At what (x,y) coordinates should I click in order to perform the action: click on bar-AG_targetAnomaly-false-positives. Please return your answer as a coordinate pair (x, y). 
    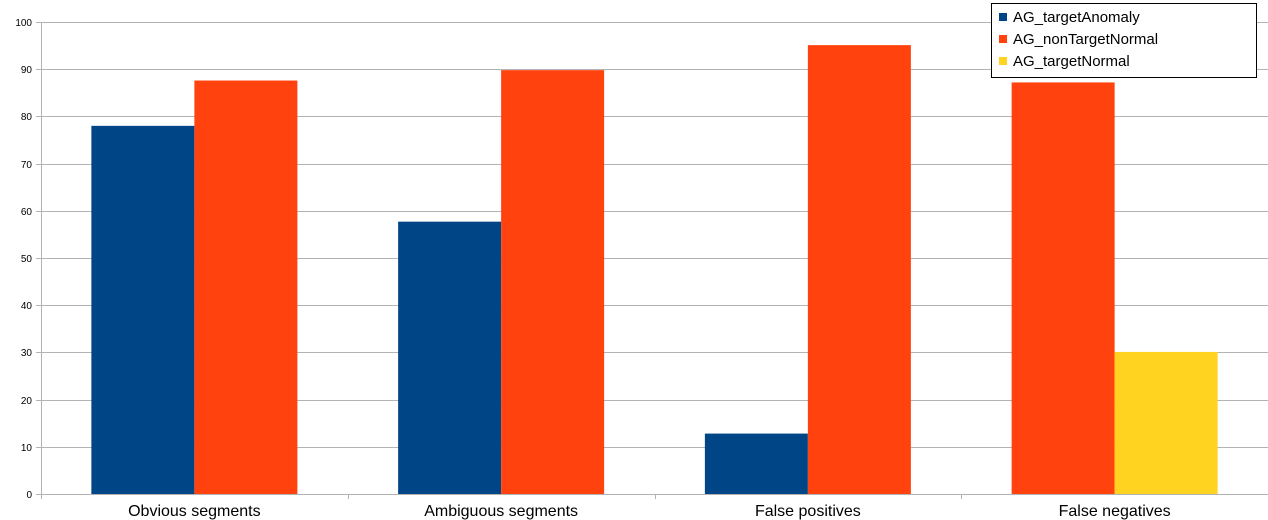
    Looking at the image, I should click on (756, 464).